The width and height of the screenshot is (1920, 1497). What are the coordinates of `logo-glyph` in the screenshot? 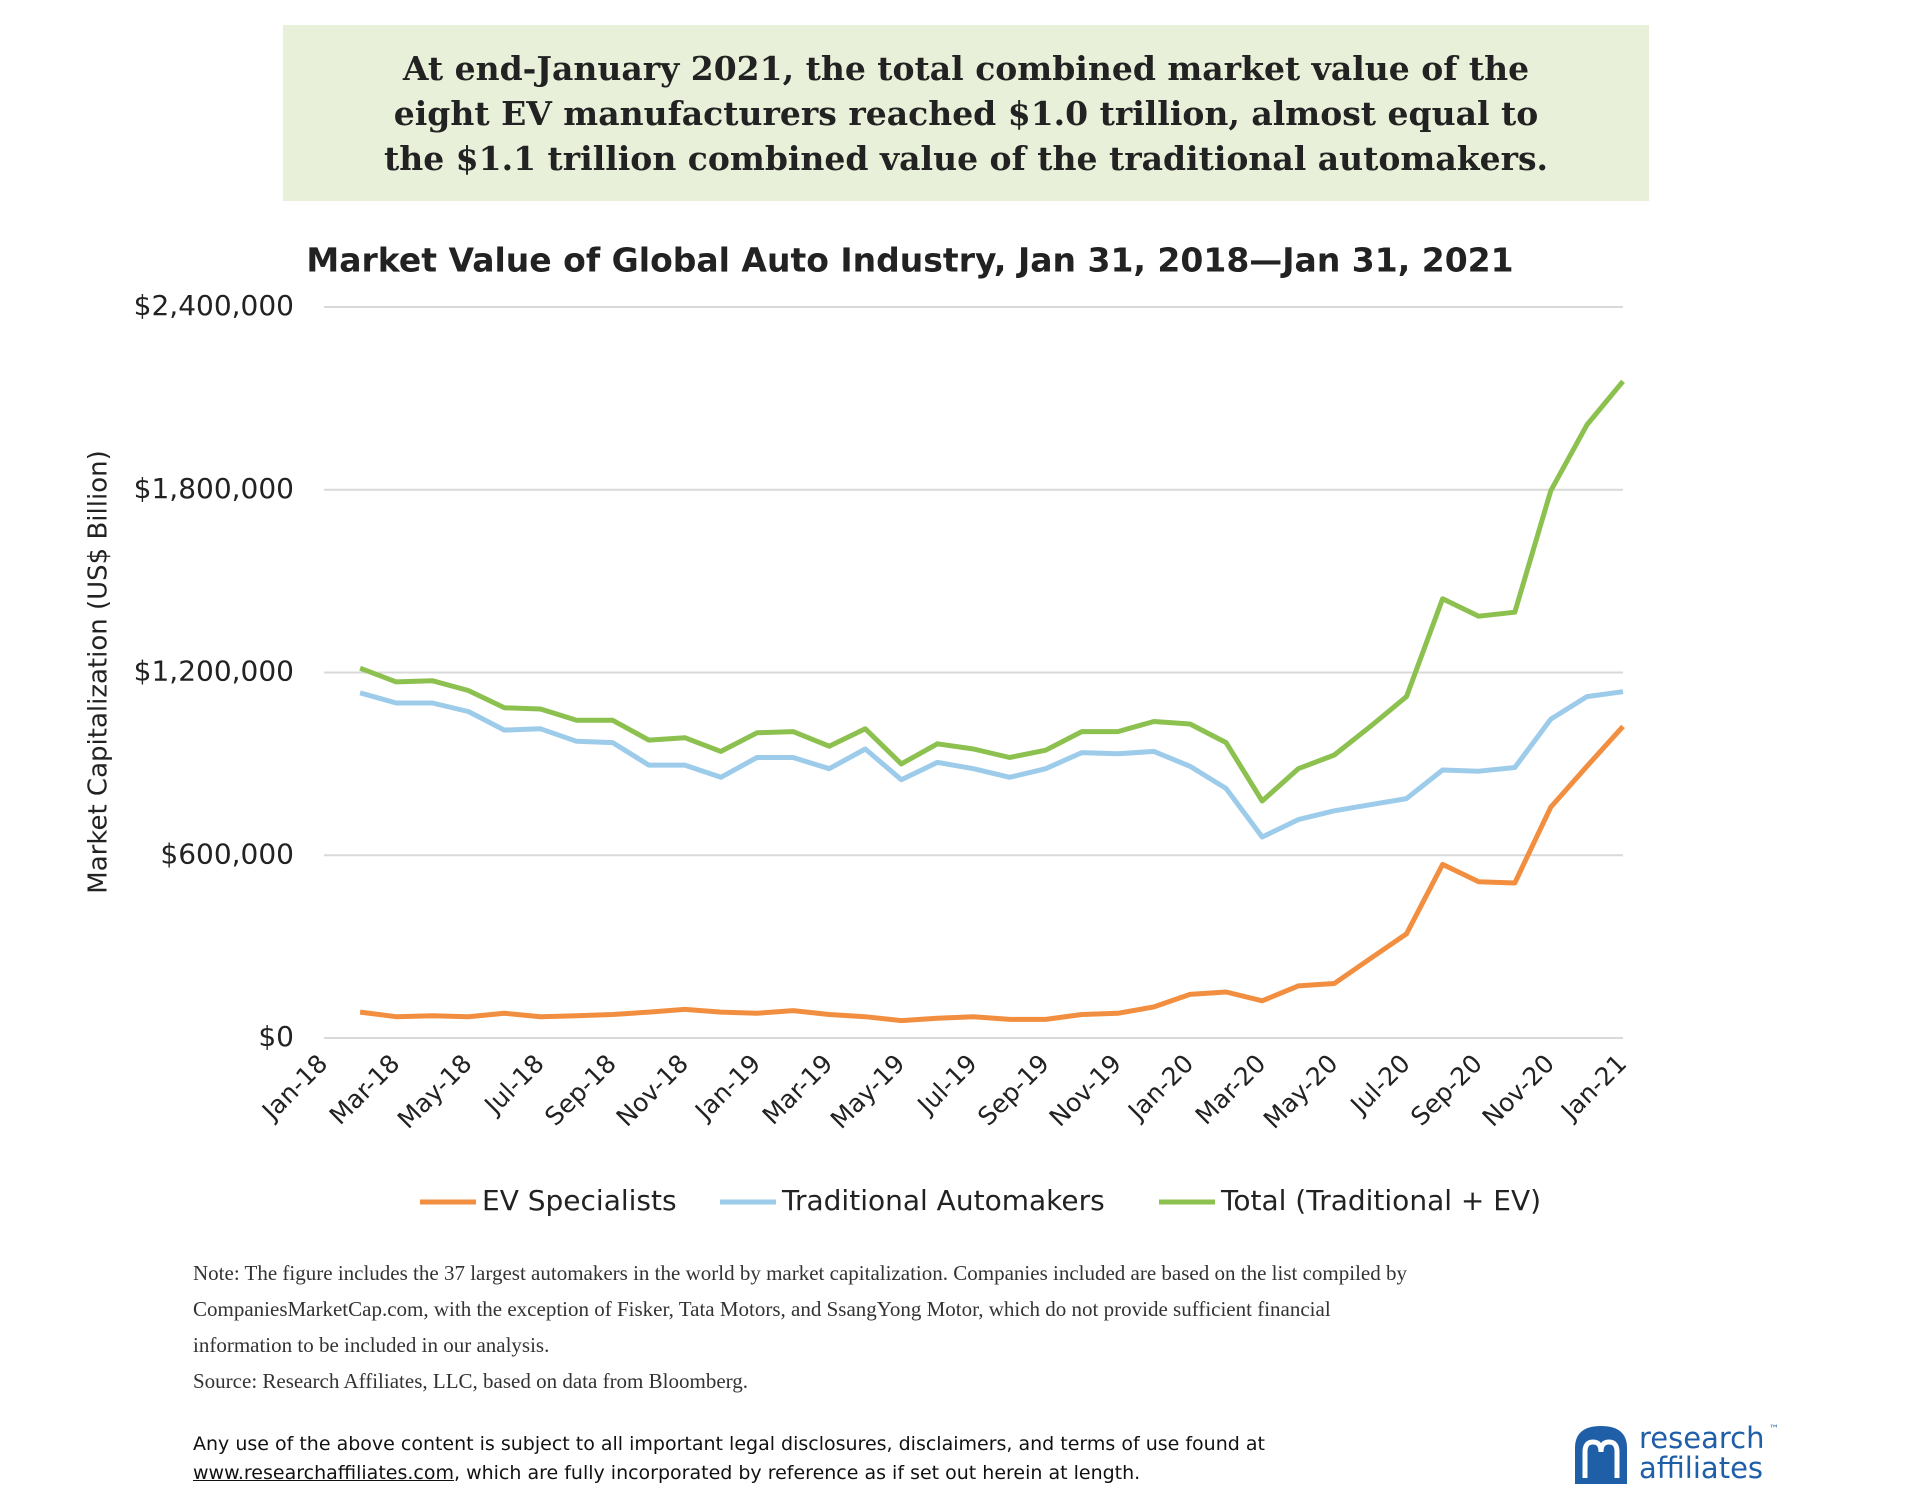 It's located at (1601, 1458).